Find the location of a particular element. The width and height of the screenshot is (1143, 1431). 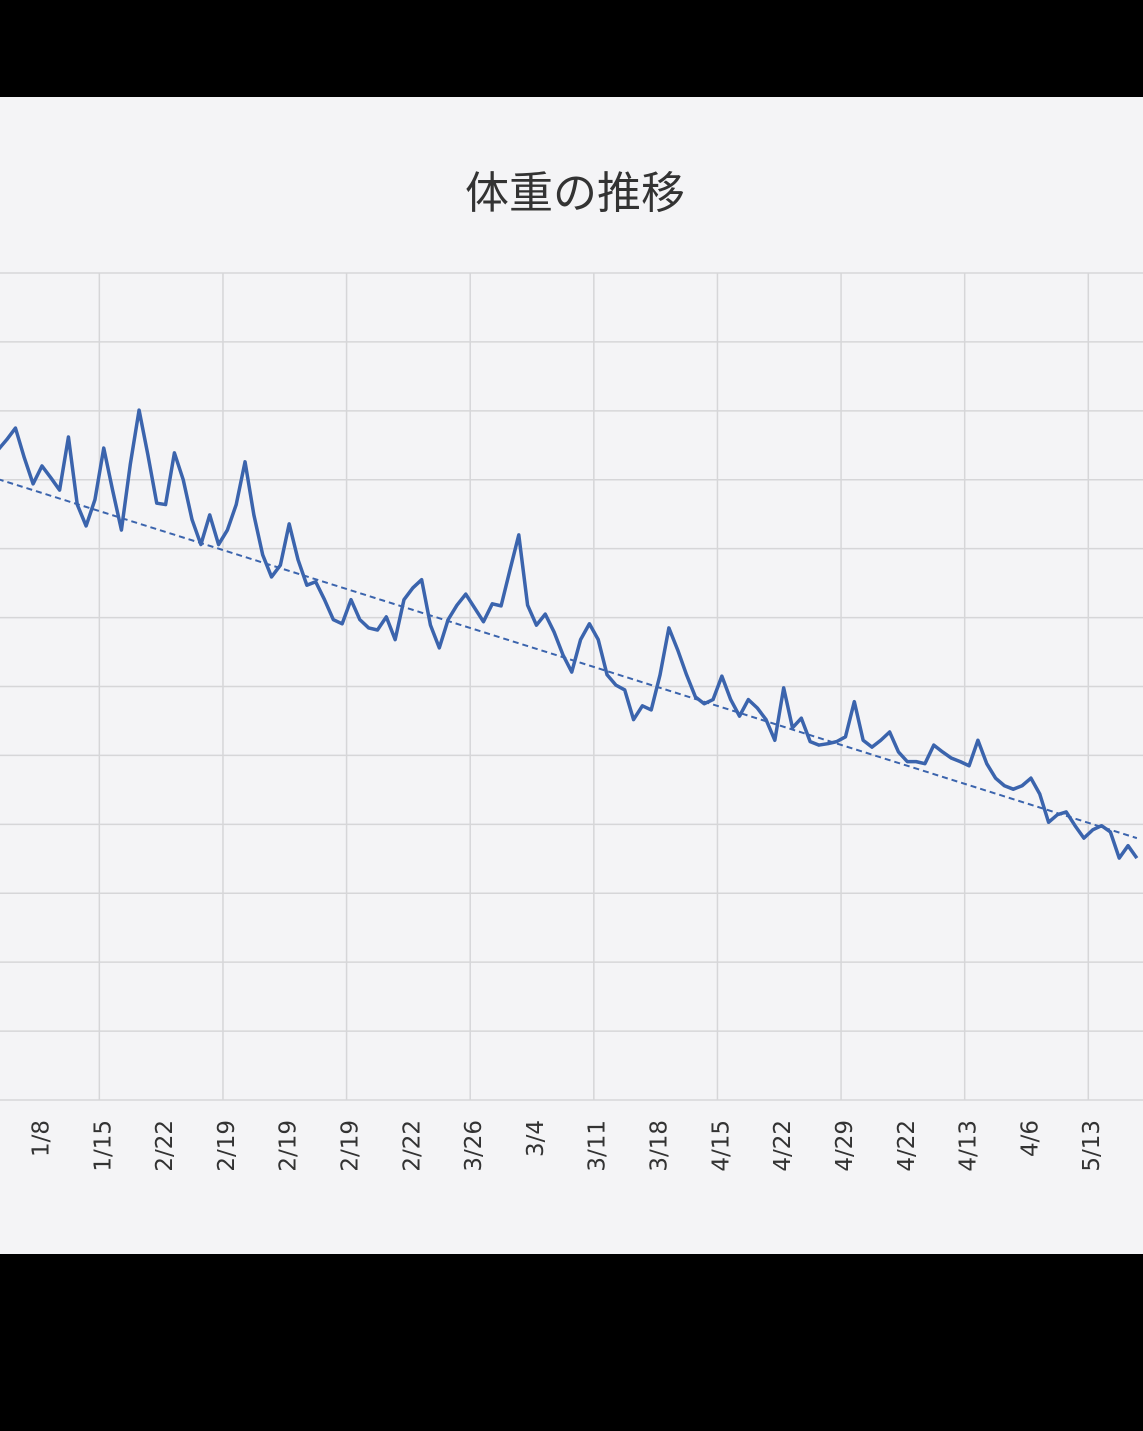

x-tick-label: 4/15 is located at coordinates (721, 1146).